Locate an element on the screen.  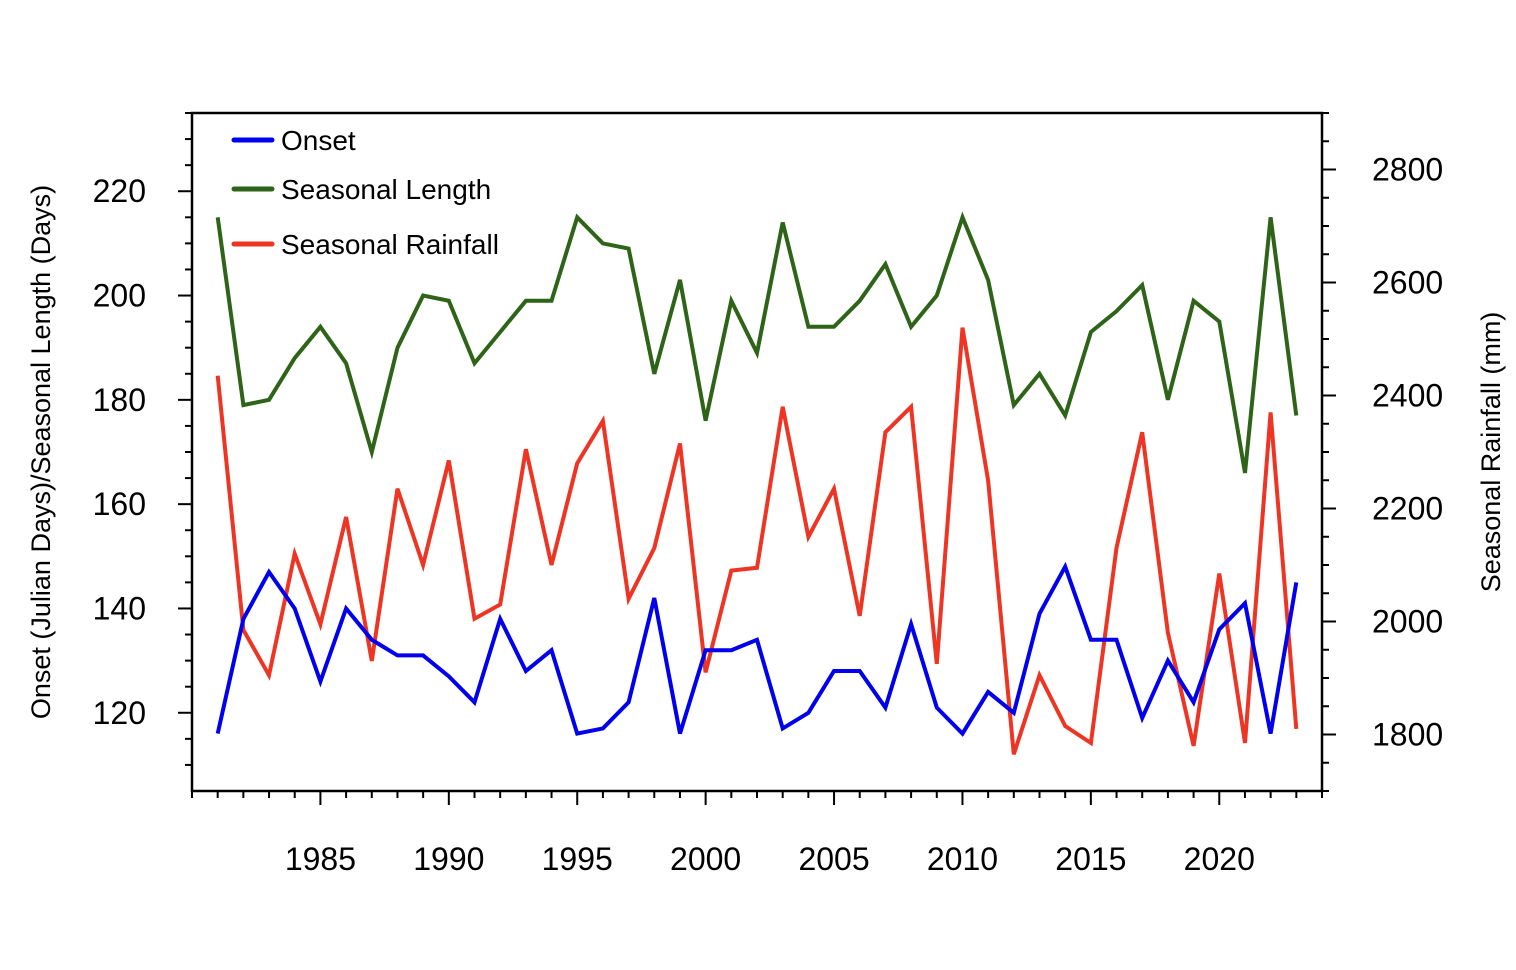
y-right-tick-label: 1800 is located at coordinates (1407, 735).